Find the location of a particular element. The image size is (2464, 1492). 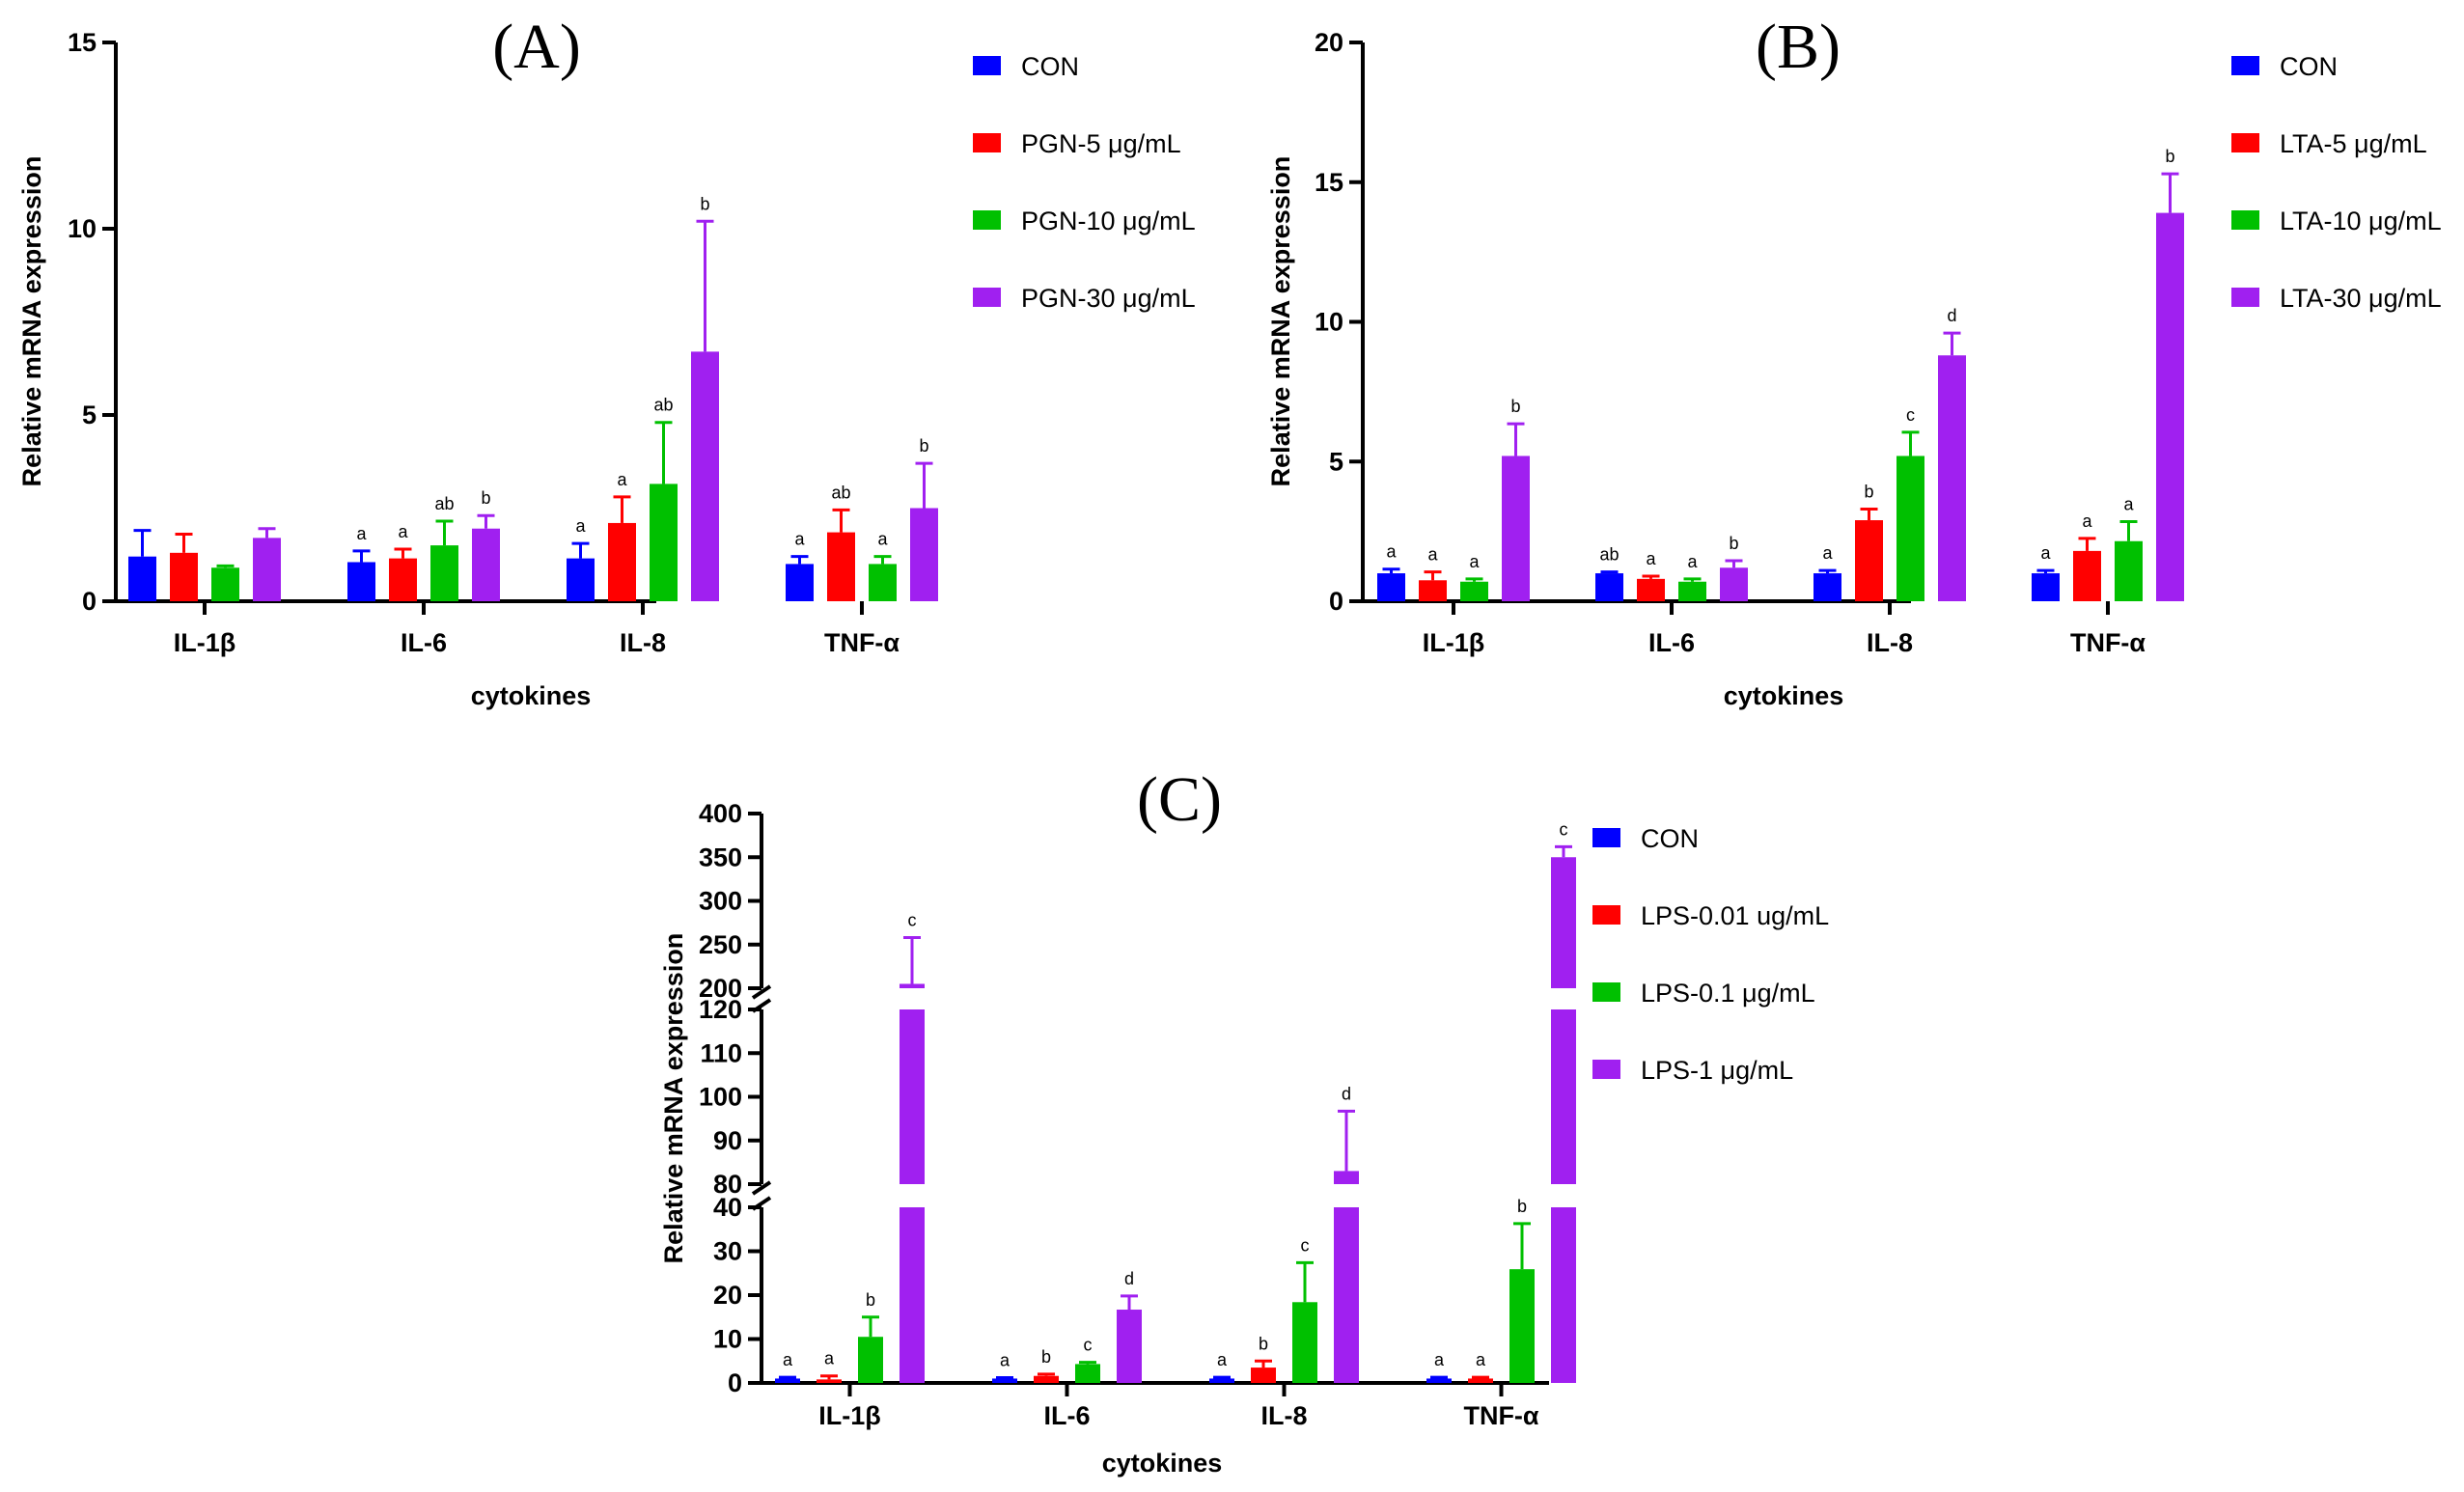

bar-lta-30-g-ml-tnf is located at coordinates (2170, 406).